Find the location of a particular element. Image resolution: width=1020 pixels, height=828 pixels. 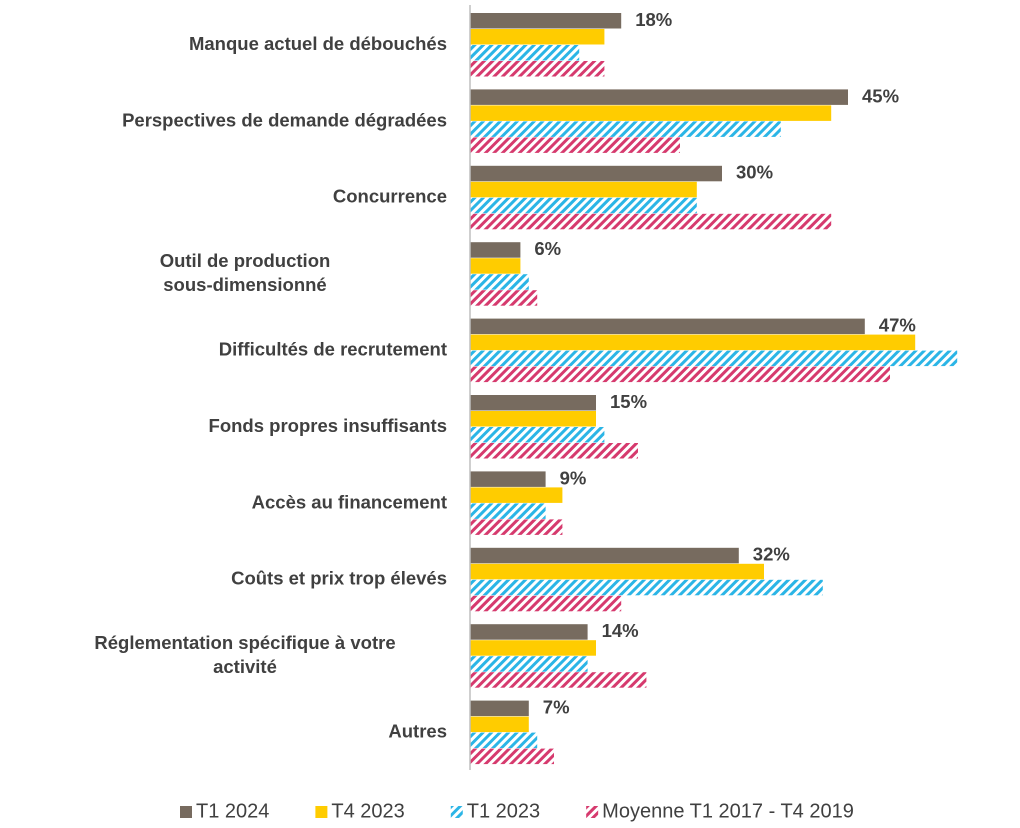

category-label: Difficultés de recrutement is located at coordinates (333, 348).